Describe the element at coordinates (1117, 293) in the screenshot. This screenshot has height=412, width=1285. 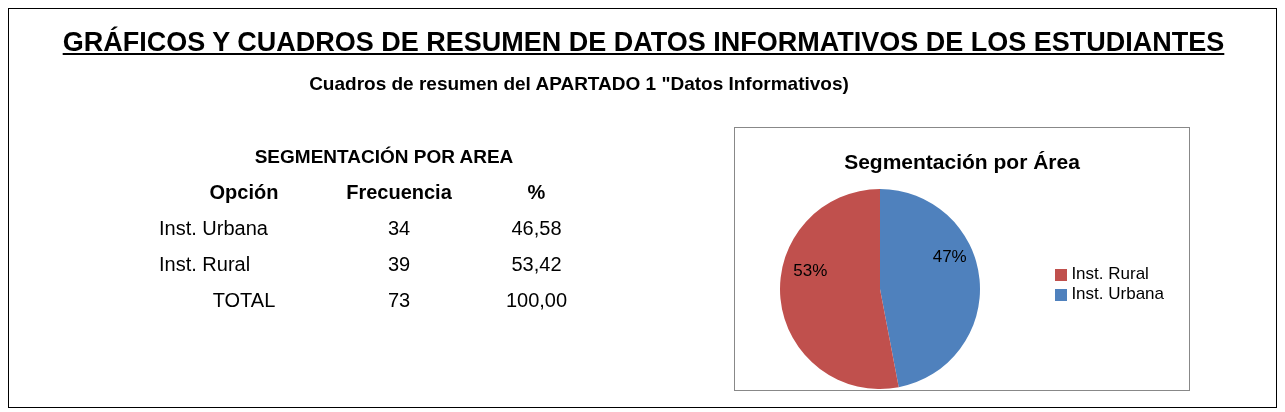
I see `legend-label: Inst. Urbana` at that location.